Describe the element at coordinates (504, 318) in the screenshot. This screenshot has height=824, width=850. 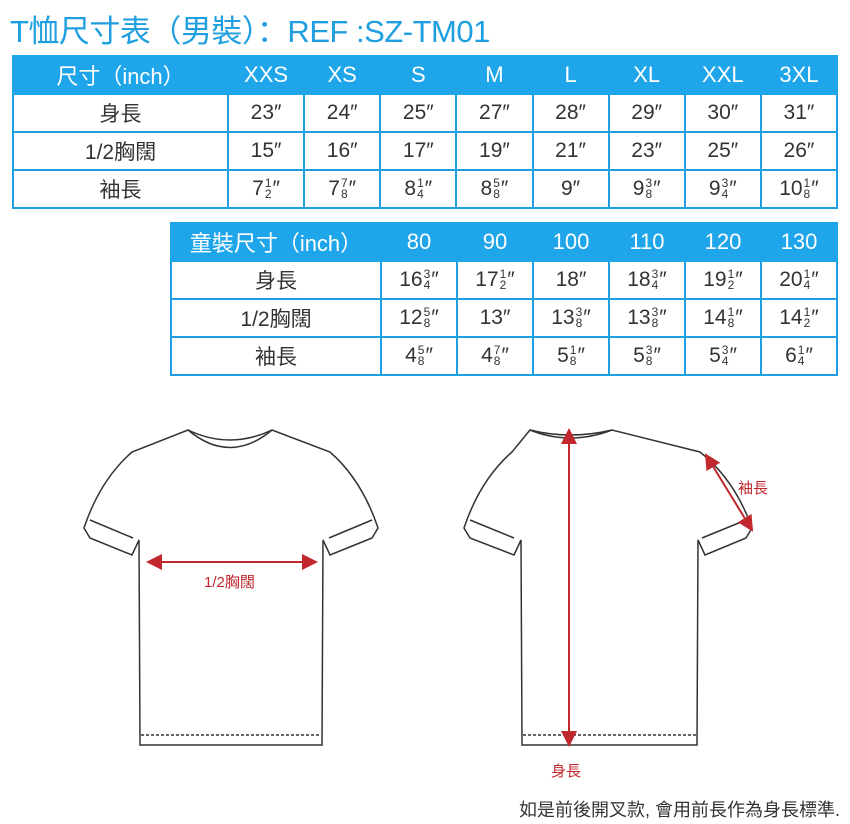
I see `table-row: 1/2胸闊 12 5 8 ″ 13″ 13 3 8 ″ 13 3 8 ″ 14 1 8 ″ 14 1 2 ″` at that location.